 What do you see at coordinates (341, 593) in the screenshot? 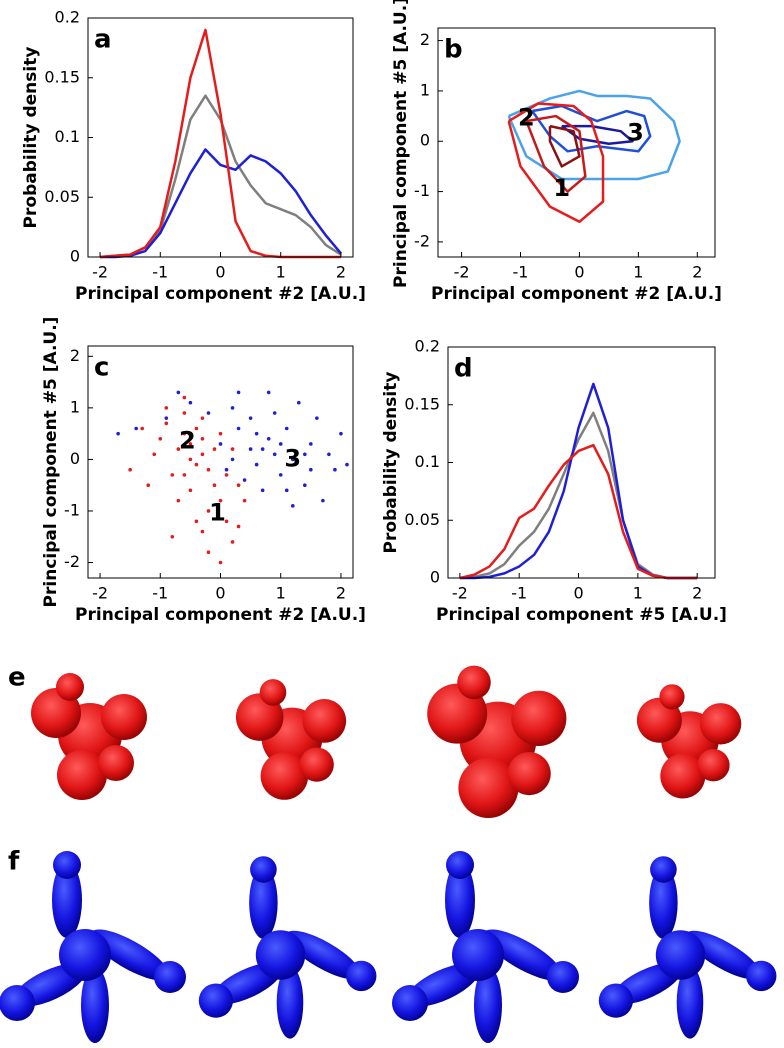
I see `x-tick-label: 2` at bounding box center [341, 593].